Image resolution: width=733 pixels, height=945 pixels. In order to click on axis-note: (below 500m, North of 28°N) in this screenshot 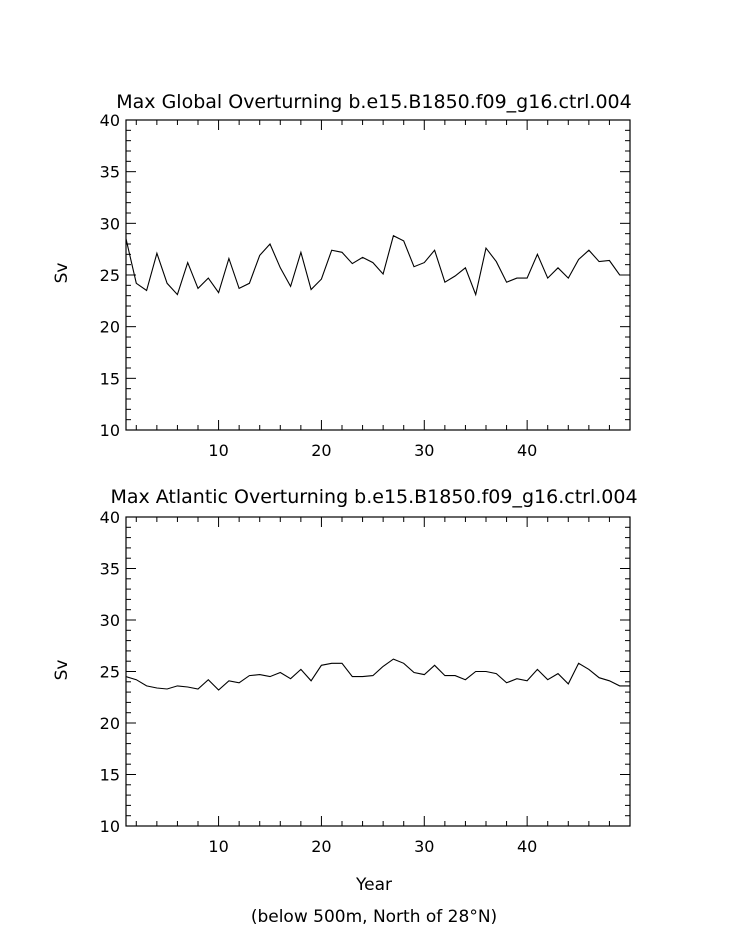, I will do `click(374, 917)`.